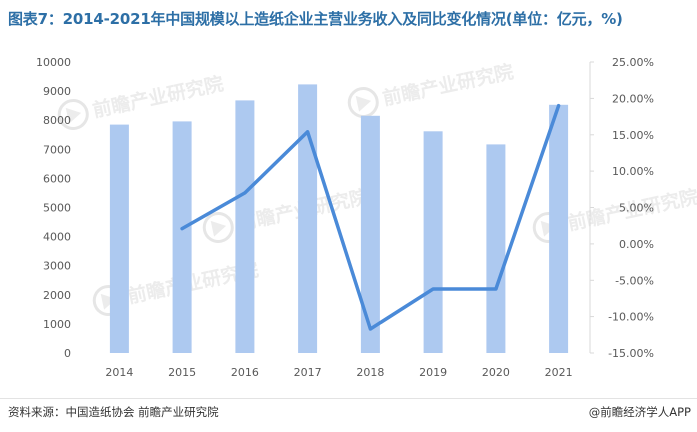 This screenshot has height=432, width=697. Describe the element at coordinates (433, 289) in the screenshot. I see `line-point-2019` at that location.